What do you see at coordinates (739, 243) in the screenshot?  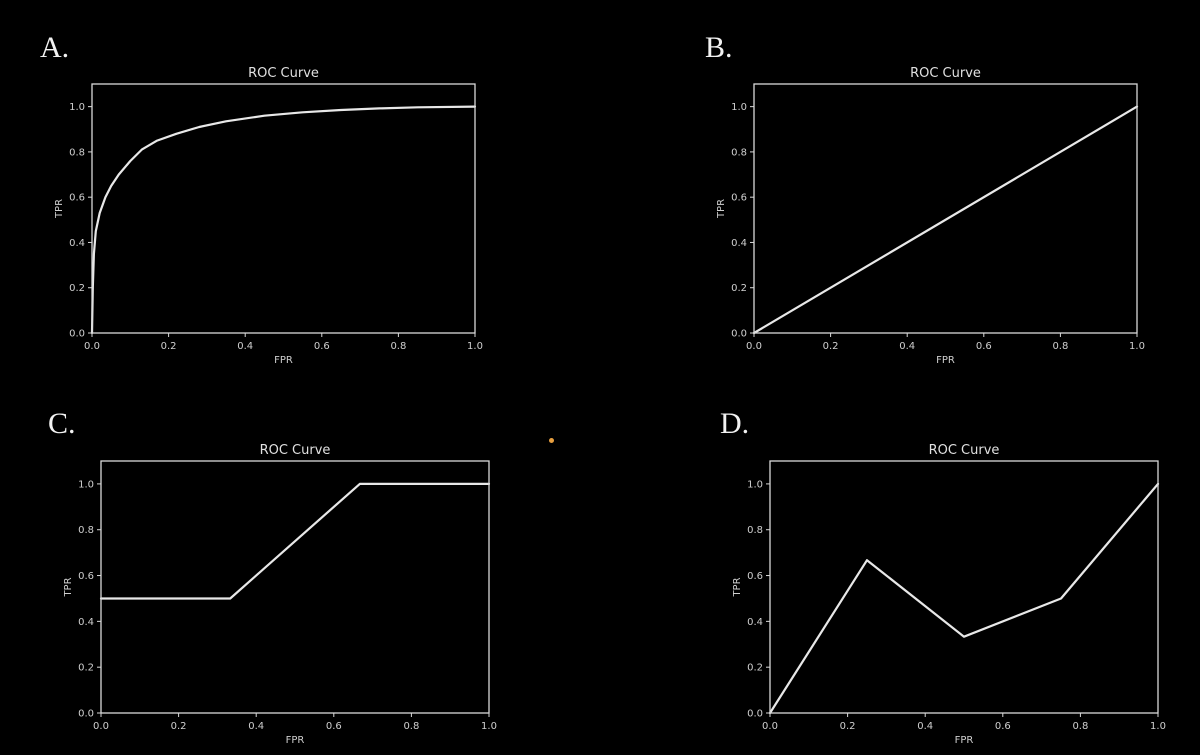 I see `chart-b-ytick-label: 0.4` at bounding box center [739, 243].